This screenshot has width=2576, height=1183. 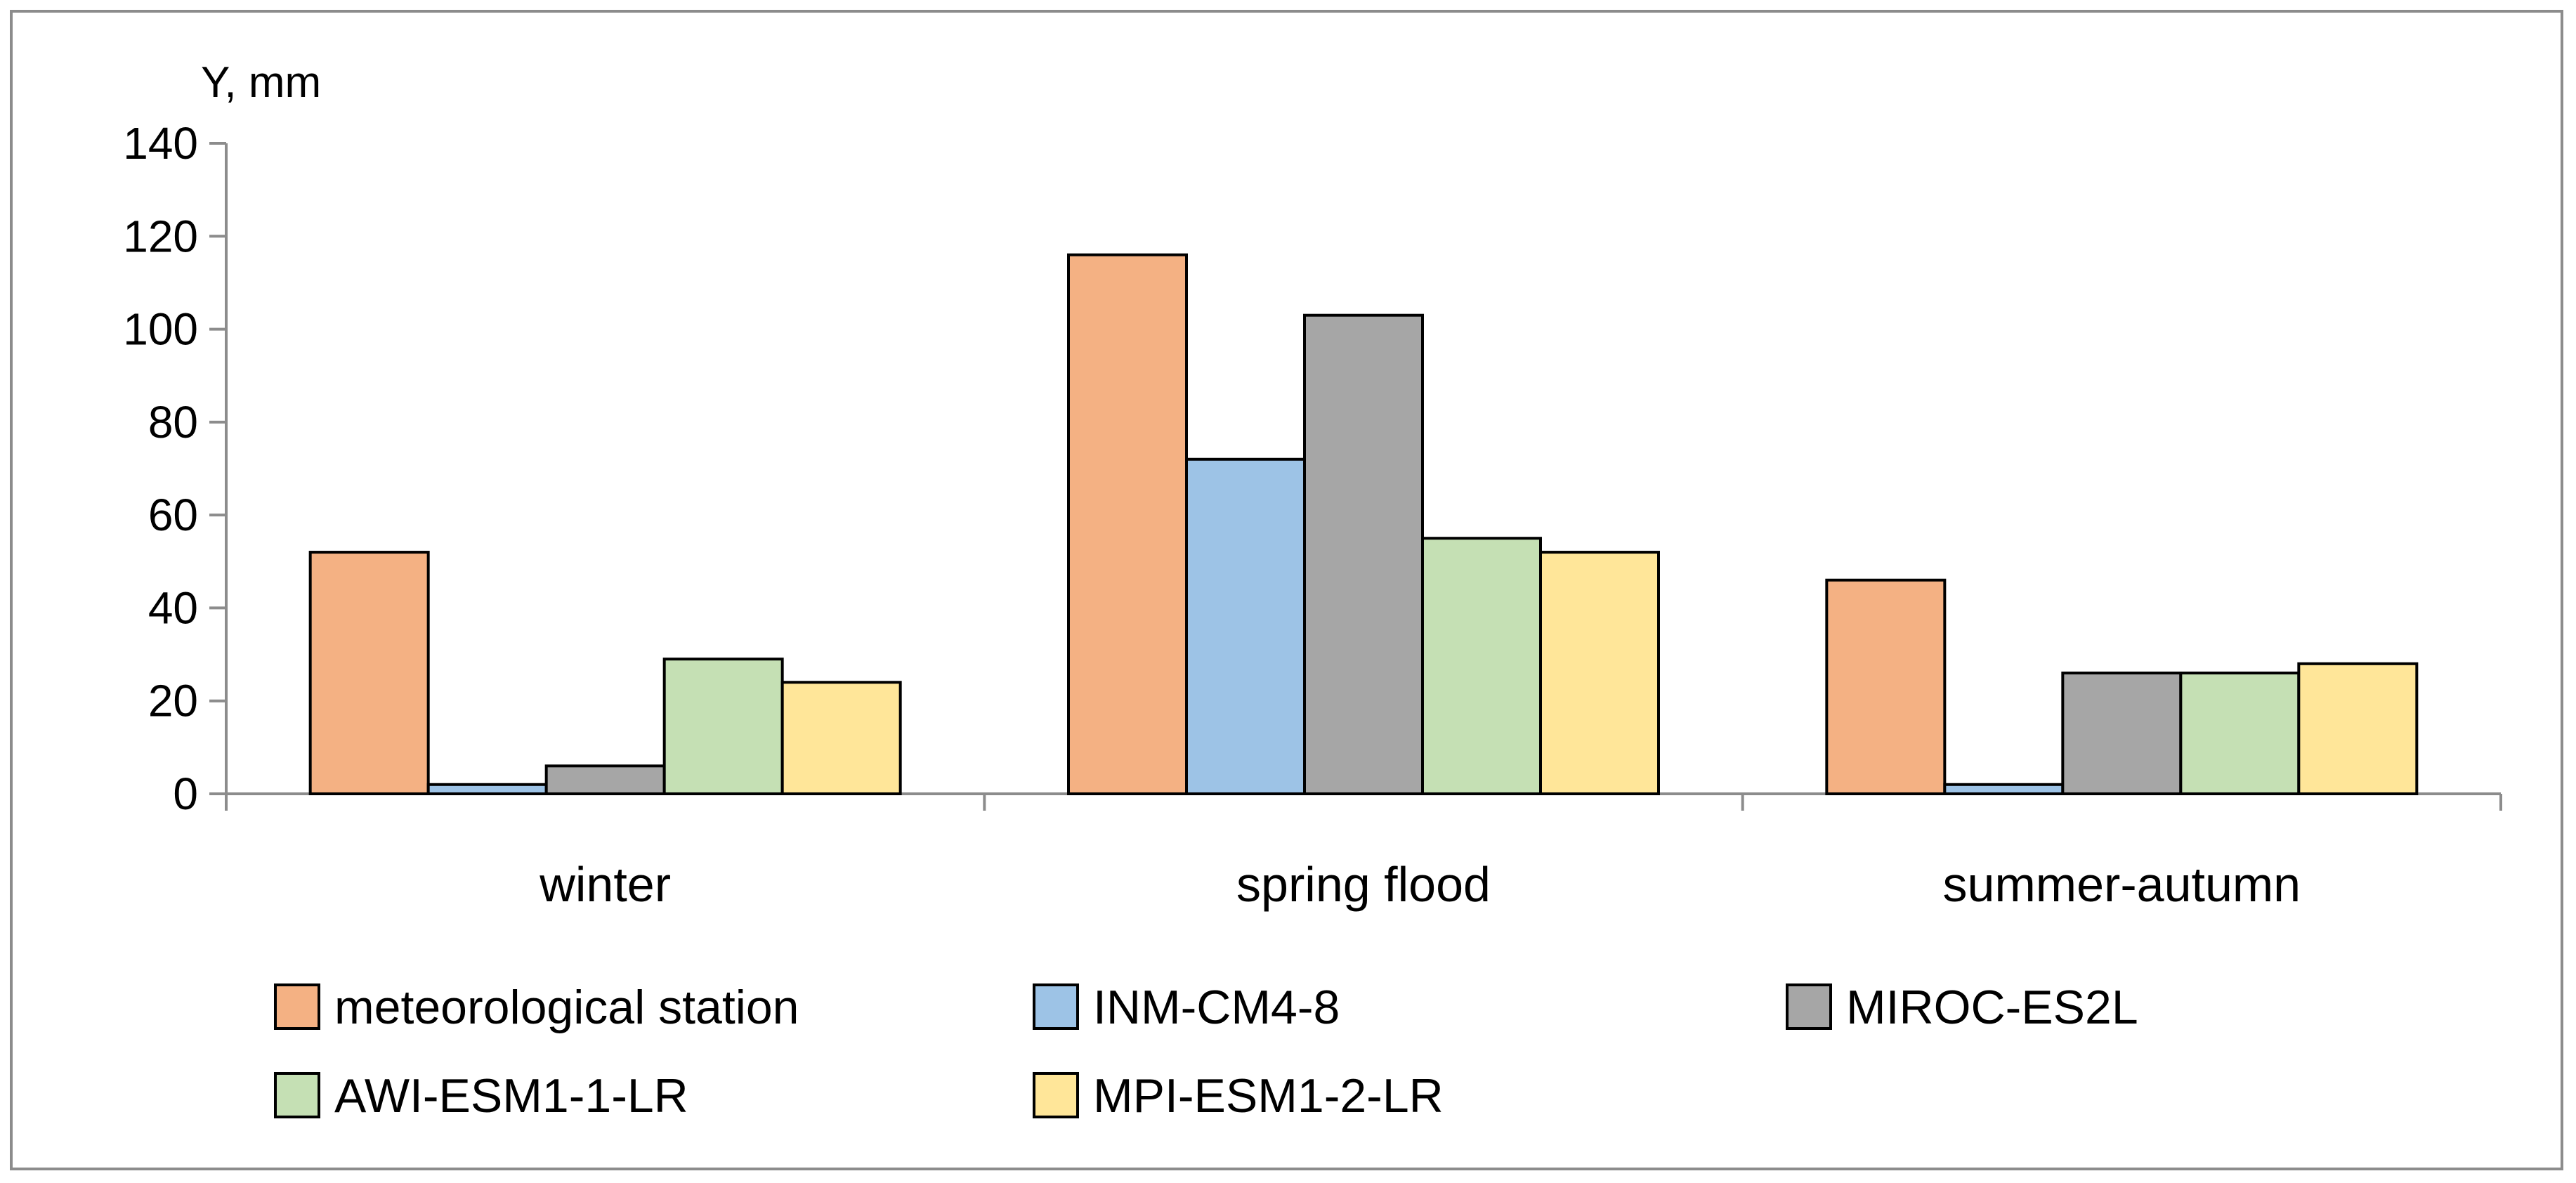 What do you see at coordinates (173, 607) in the screenshot?
I see `y-tick-label: 40` at bounding box center [173, 607].